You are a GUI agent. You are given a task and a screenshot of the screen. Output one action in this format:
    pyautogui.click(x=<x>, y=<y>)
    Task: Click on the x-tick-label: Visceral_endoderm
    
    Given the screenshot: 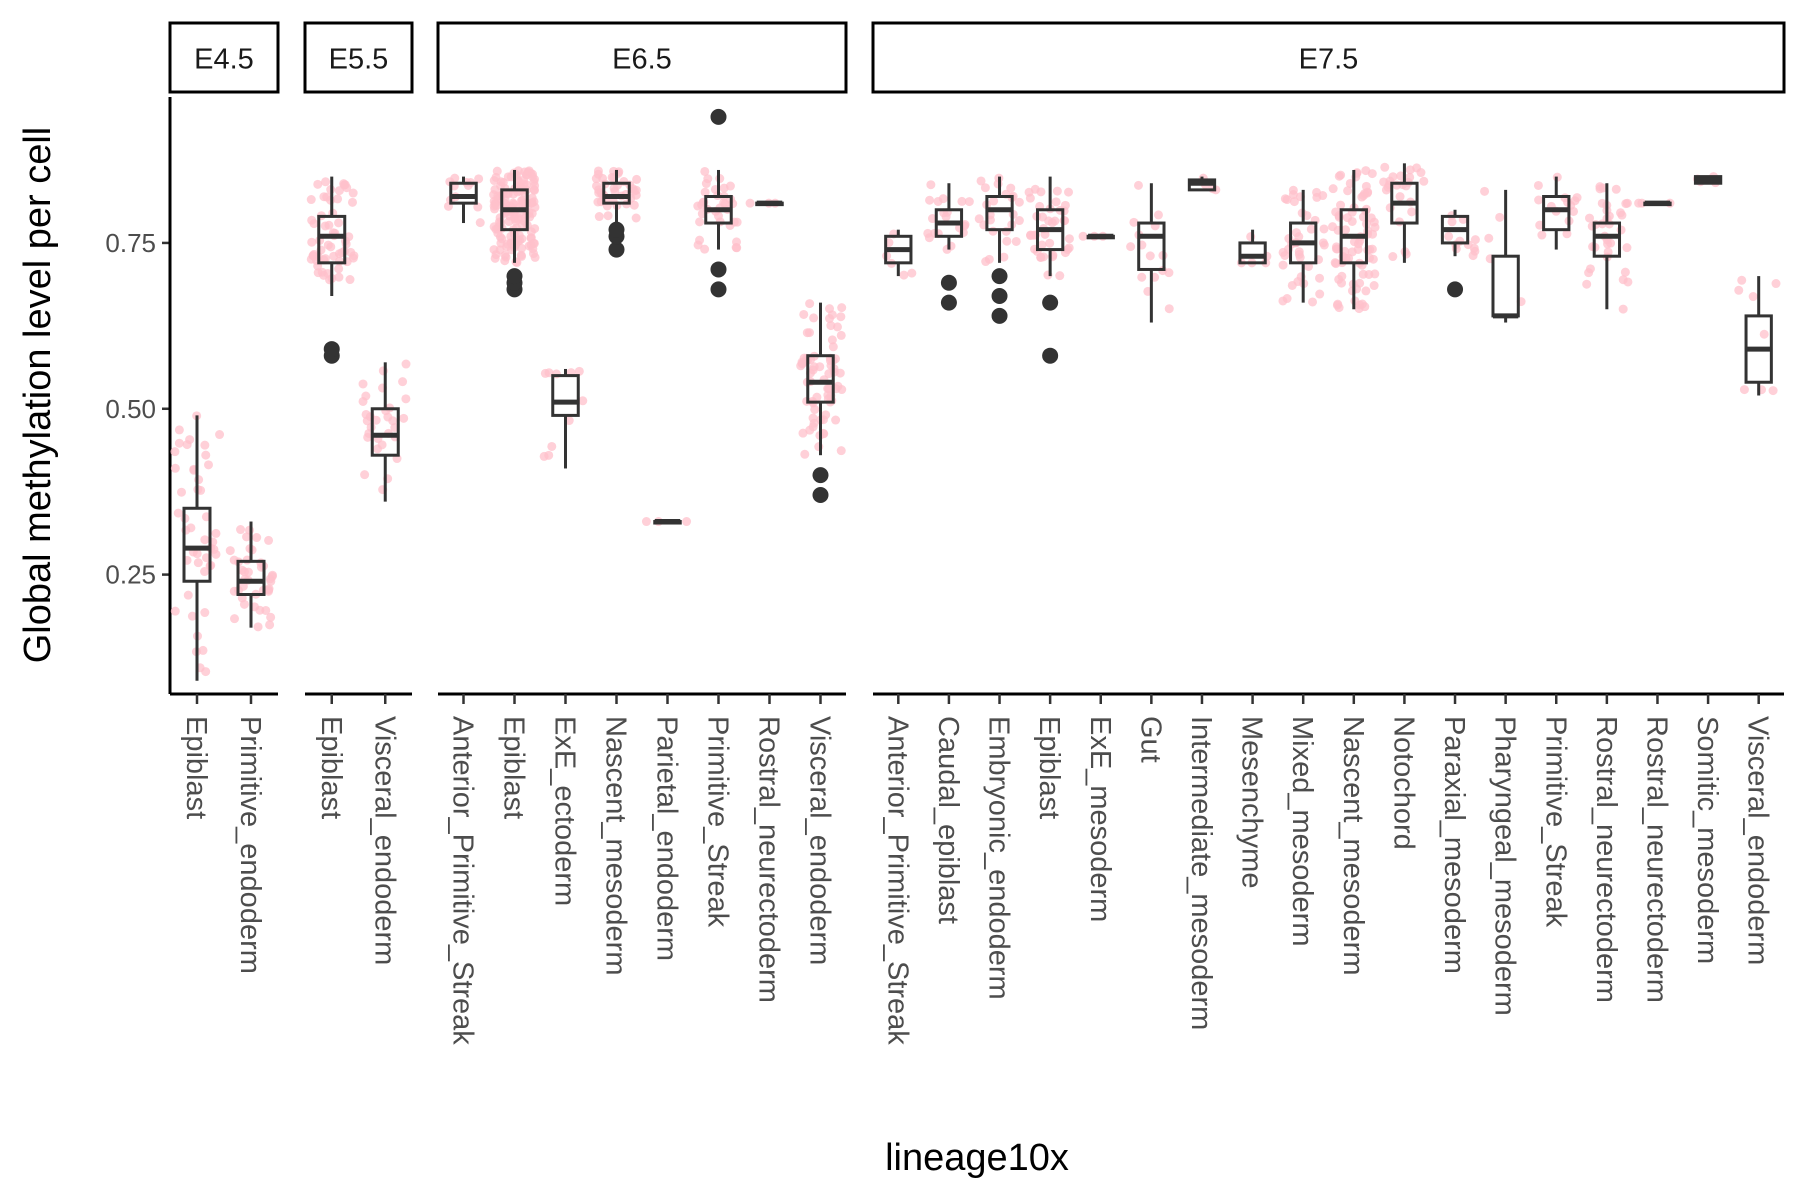 What is the action you would take?
    pyautogui.click(x=1758, y=840)
    